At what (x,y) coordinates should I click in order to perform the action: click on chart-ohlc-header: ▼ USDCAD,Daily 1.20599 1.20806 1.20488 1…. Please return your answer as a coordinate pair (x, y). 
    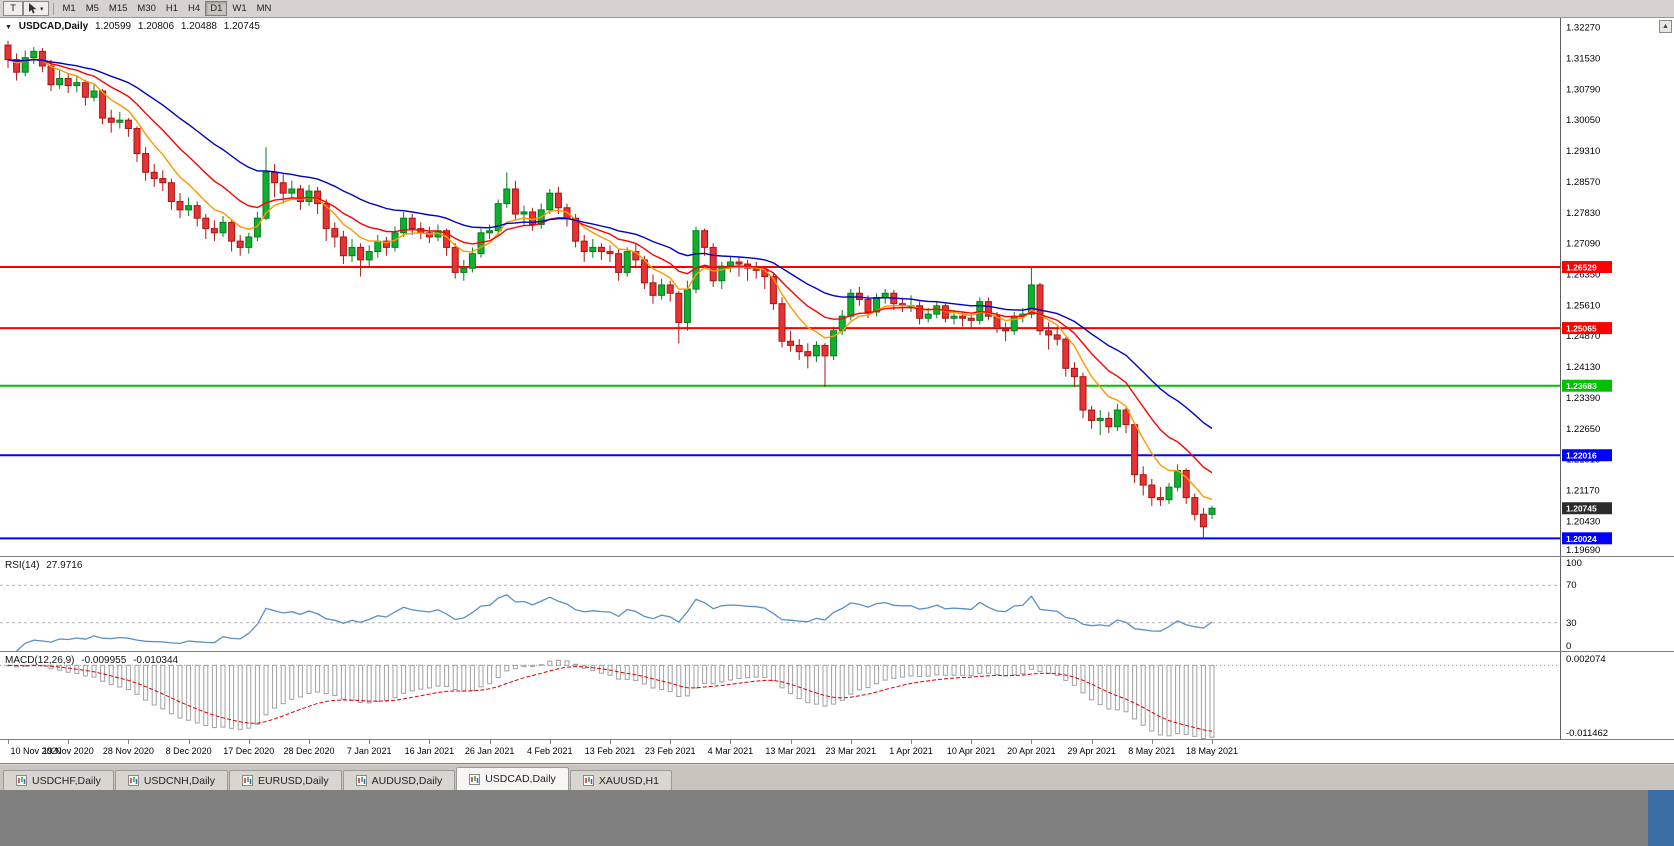
    Looking at the image, I should click on (134, 26).